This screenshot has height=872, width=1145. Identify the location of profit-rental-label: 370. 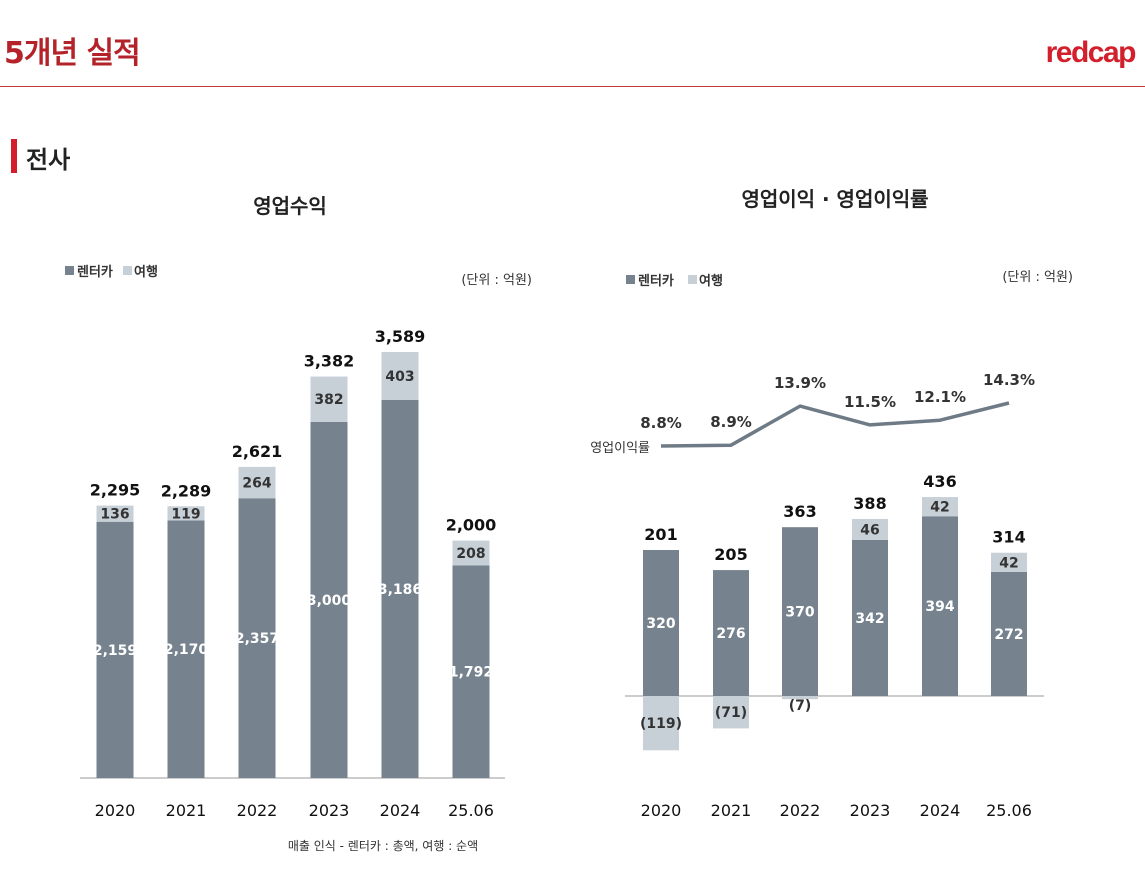
(799, 613).